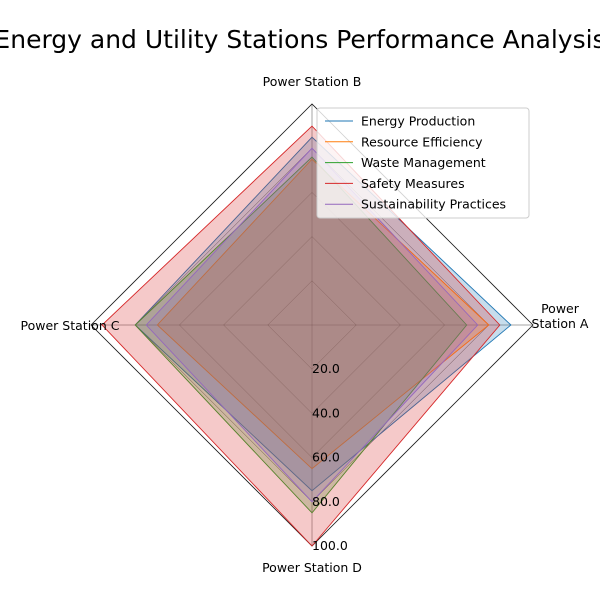 The width and height of the screenshot is (600, 600). Describe the element at coordinates (70, 325) in the screenshot. I see `axis-label-3: Power Station C` at that location.